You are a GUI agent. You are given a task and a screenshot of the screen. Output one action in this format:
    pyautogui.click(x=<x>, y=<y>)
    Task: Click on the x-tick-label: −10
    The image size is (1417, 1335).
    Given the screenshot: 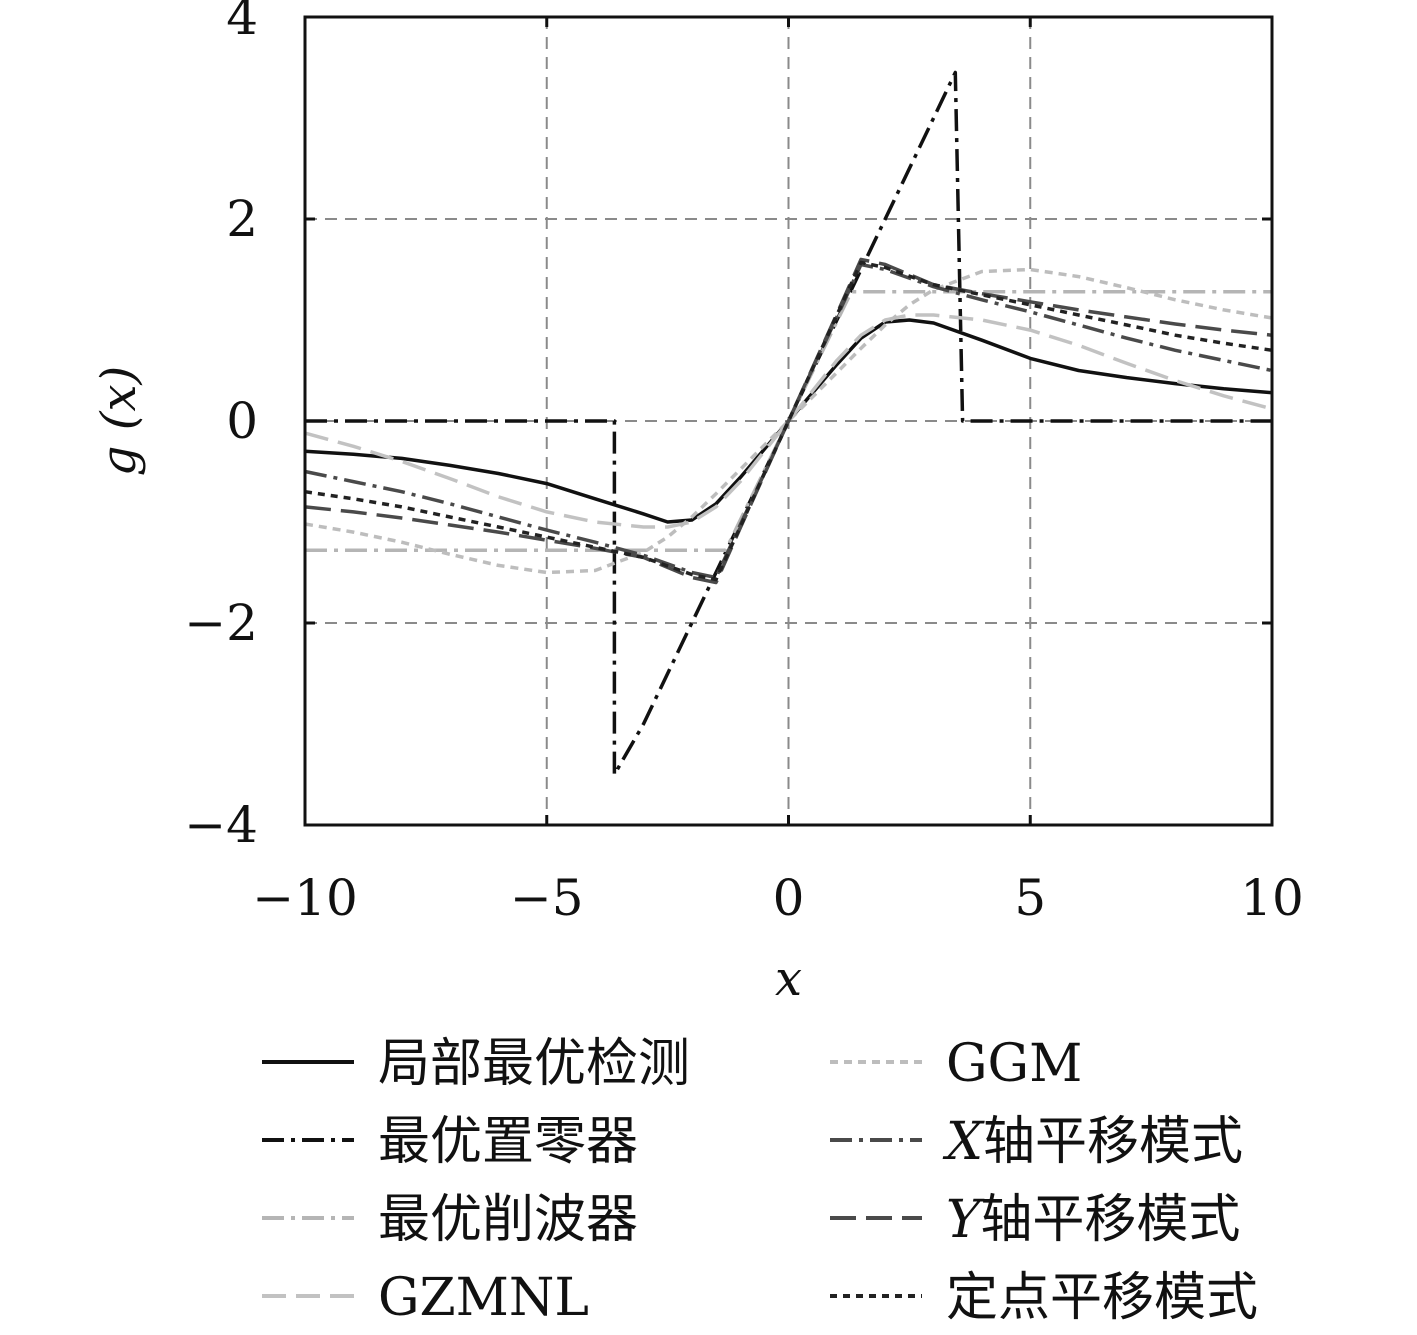 What is the action you would take?
    pyautogui.click(x=305, y=898)
    